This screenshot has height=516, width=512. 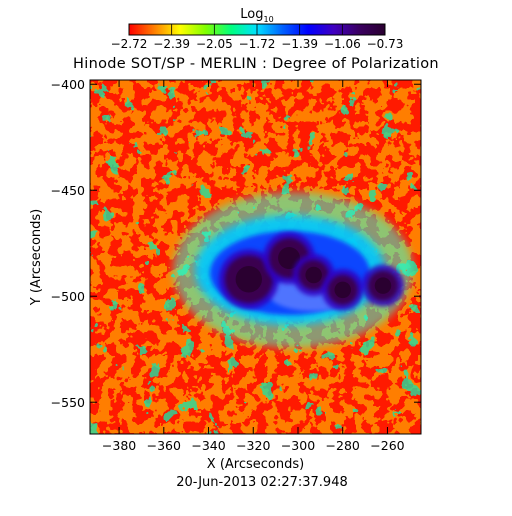 What do you see at coordinates (214, 44) in the screenshot?
I see `colorbar-tick-label: −2.05` at bounding box center [214, 44].